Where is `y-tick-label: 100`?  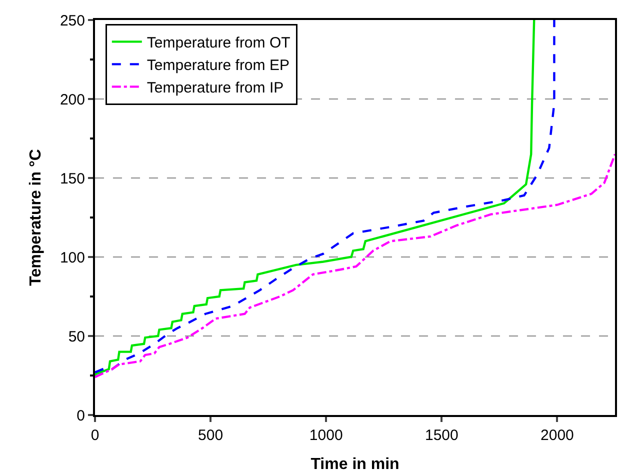 y-tick-label: 100 is located at coordinates (72, 257).